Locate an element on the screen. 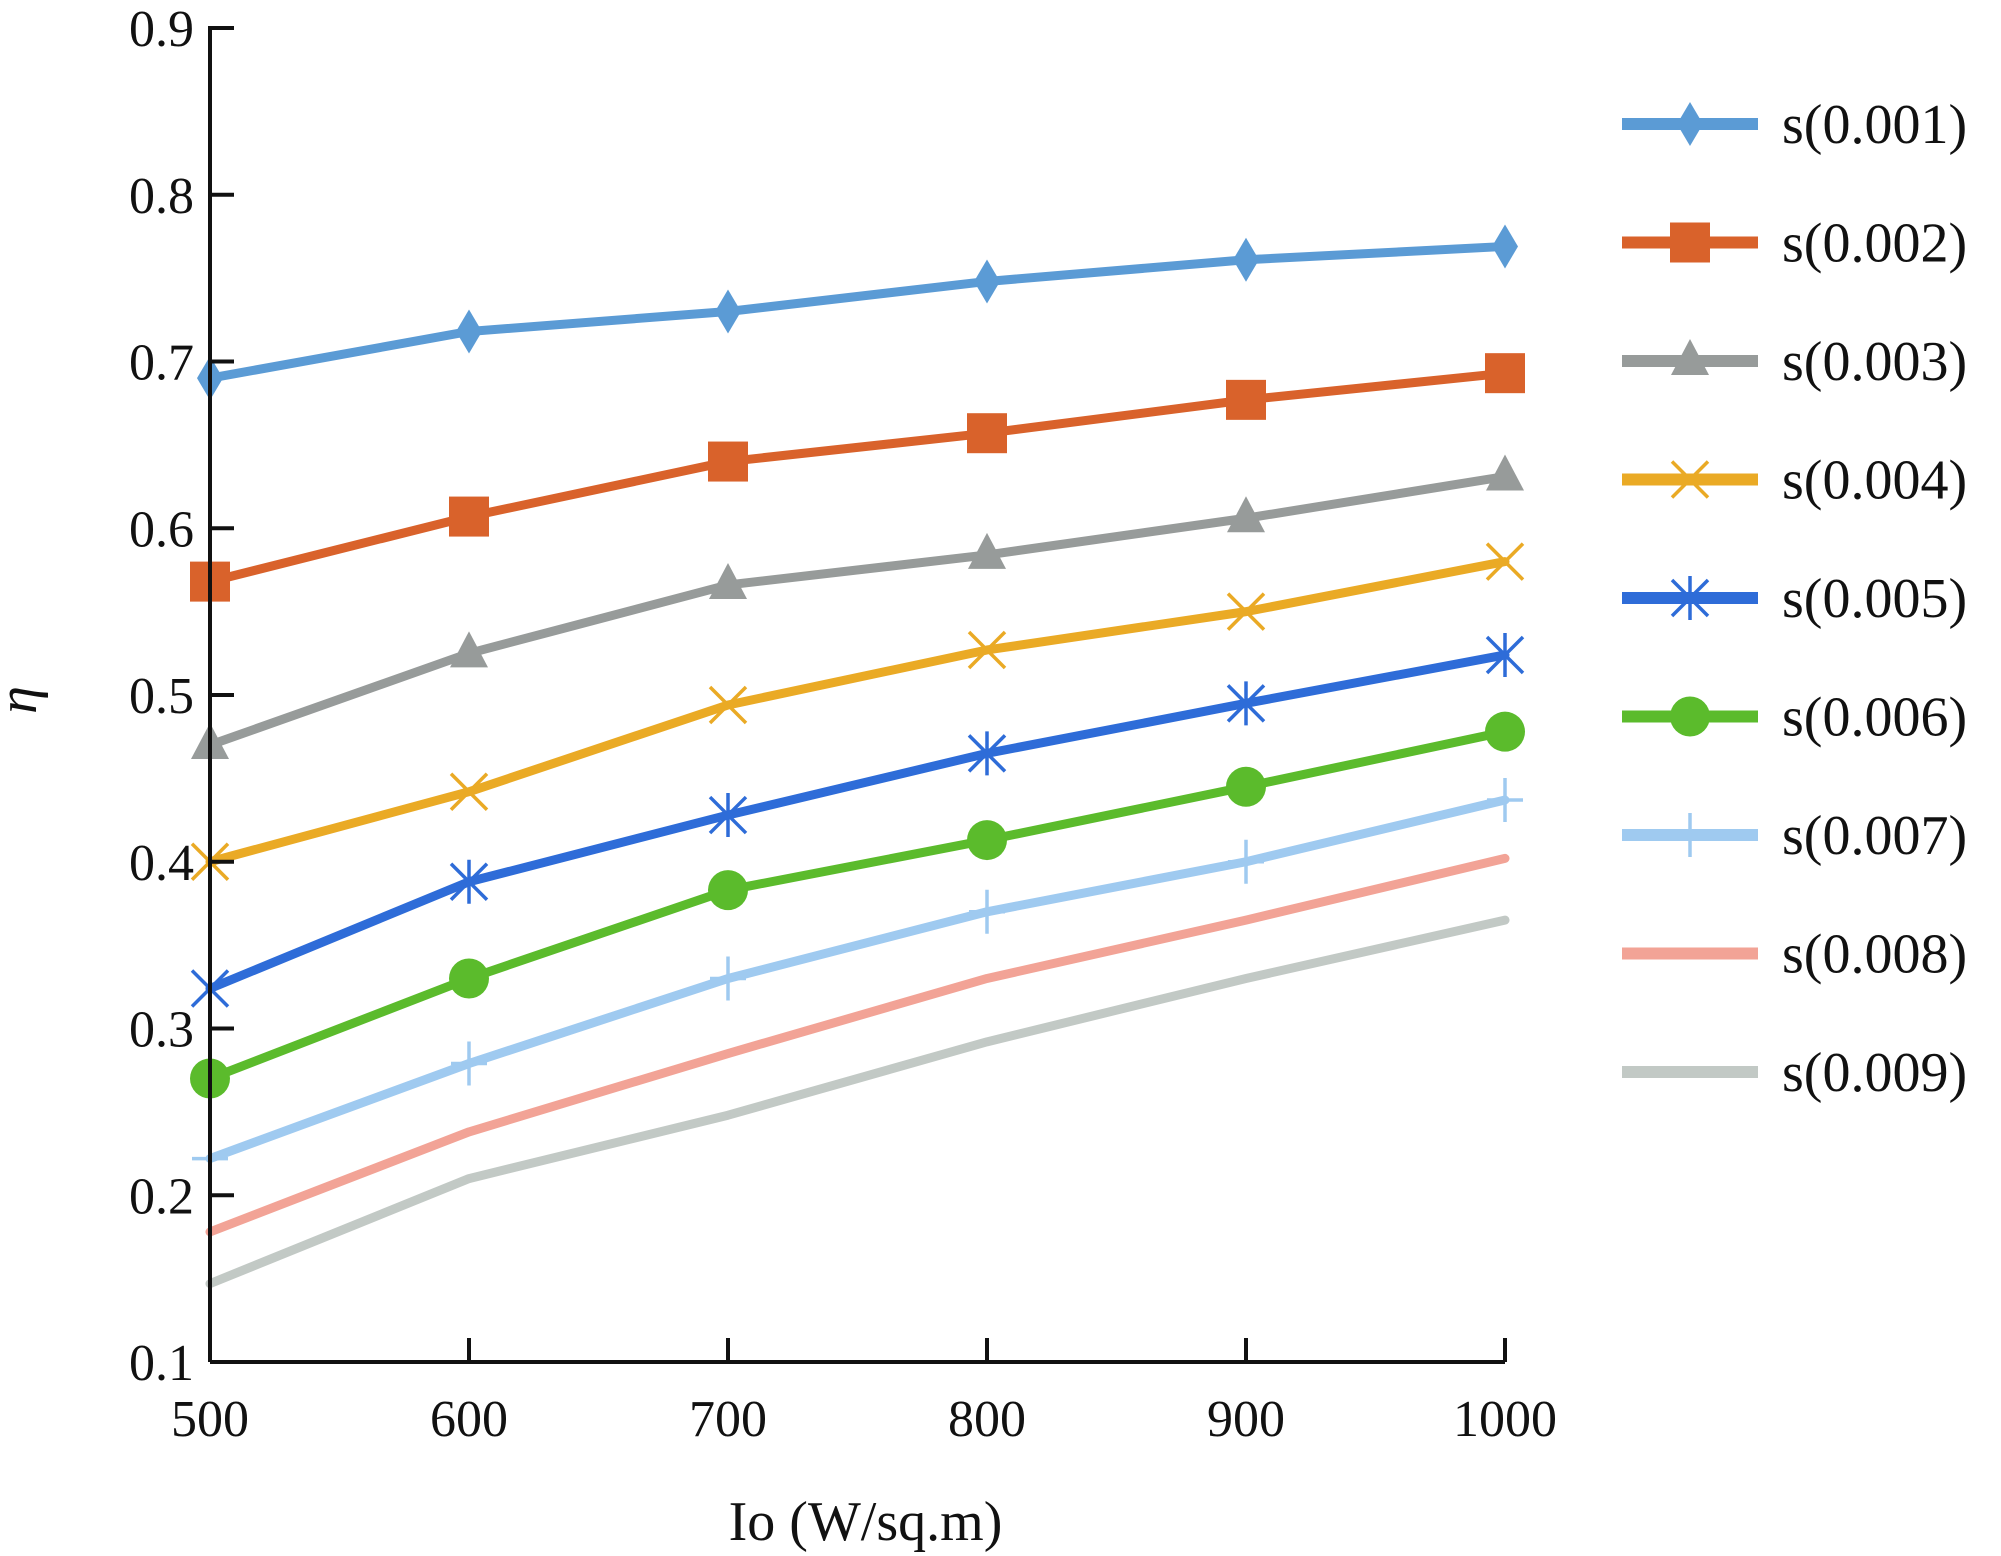 The image size is (2001, 1556). legend-item: s(0.009) is located at coordinates (1794, 1073).